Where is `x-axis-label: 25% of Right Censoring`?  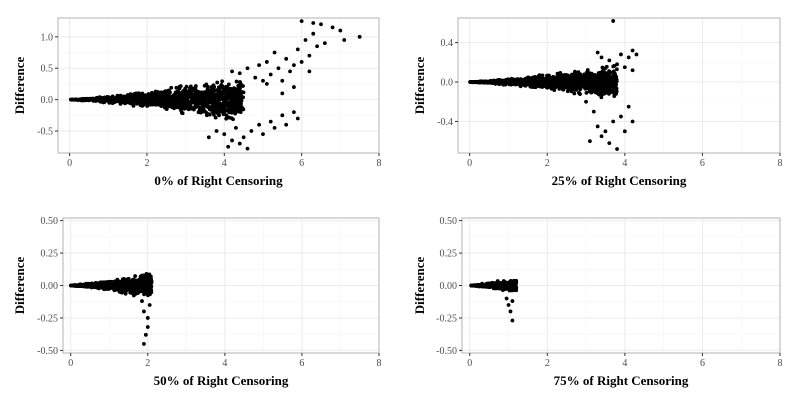
x-axis-label: 25% of Right Censoring is located at coordinates (619, 180).